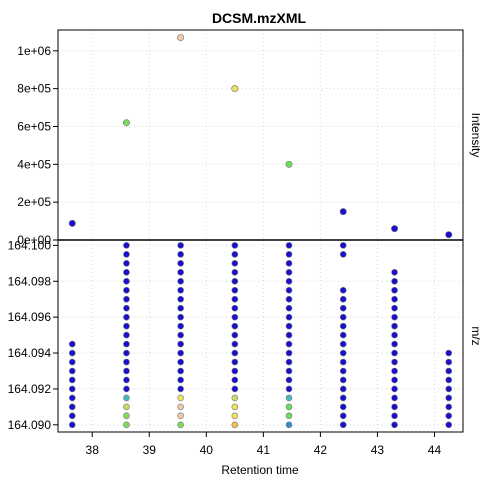  Describe the element at coordinates (264, 450) in the screenshot. I see `x-tick-label: 41` at that location.